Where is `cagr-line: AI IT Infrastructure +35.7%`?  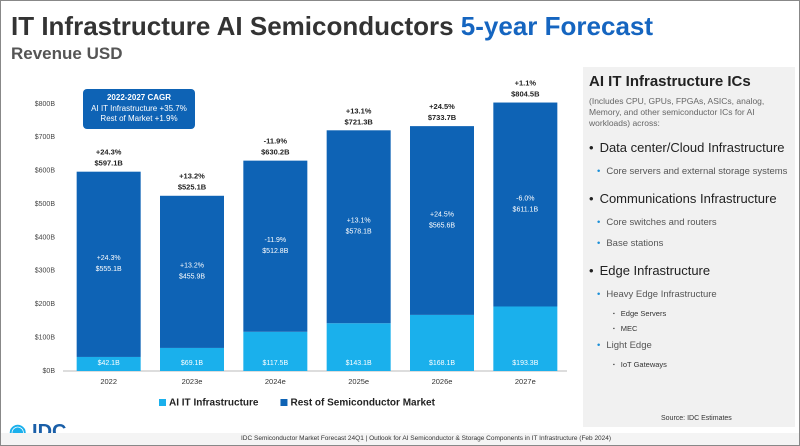 cagr-line: AI IT Infrastructure +35.7% is located at coordinates (139, 108).